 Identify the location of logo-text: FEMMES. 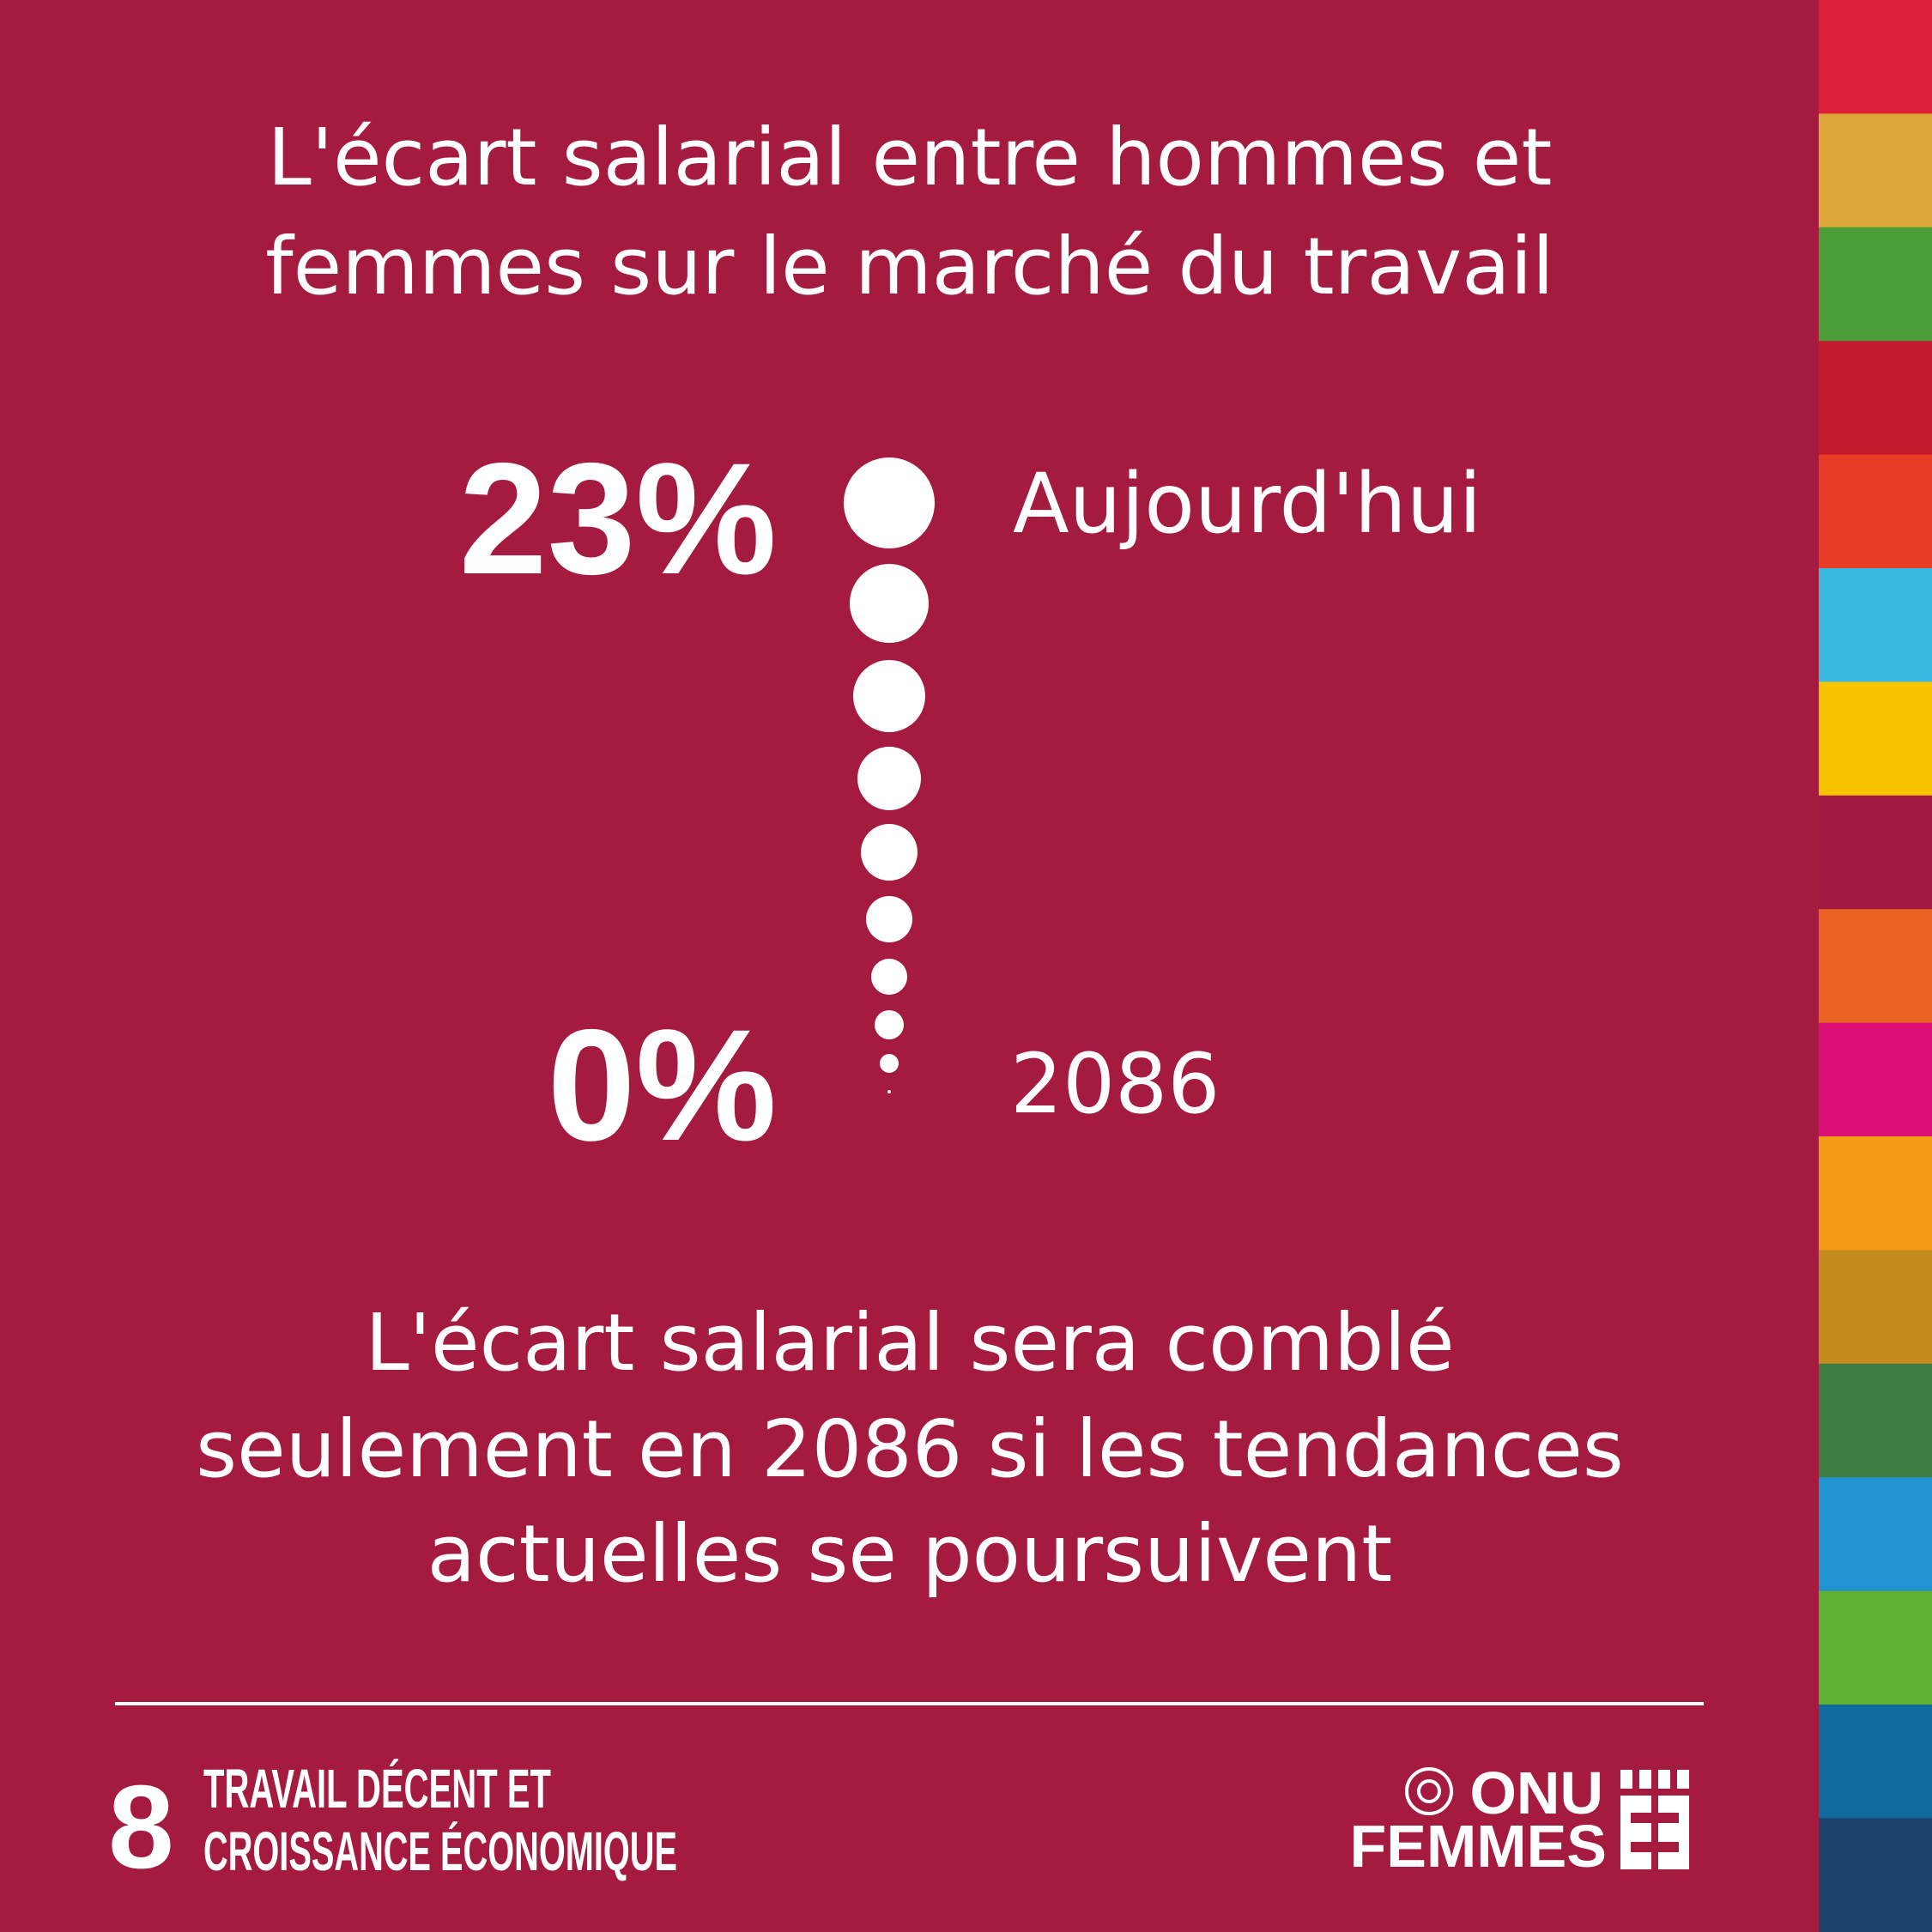
(1479, 1846).